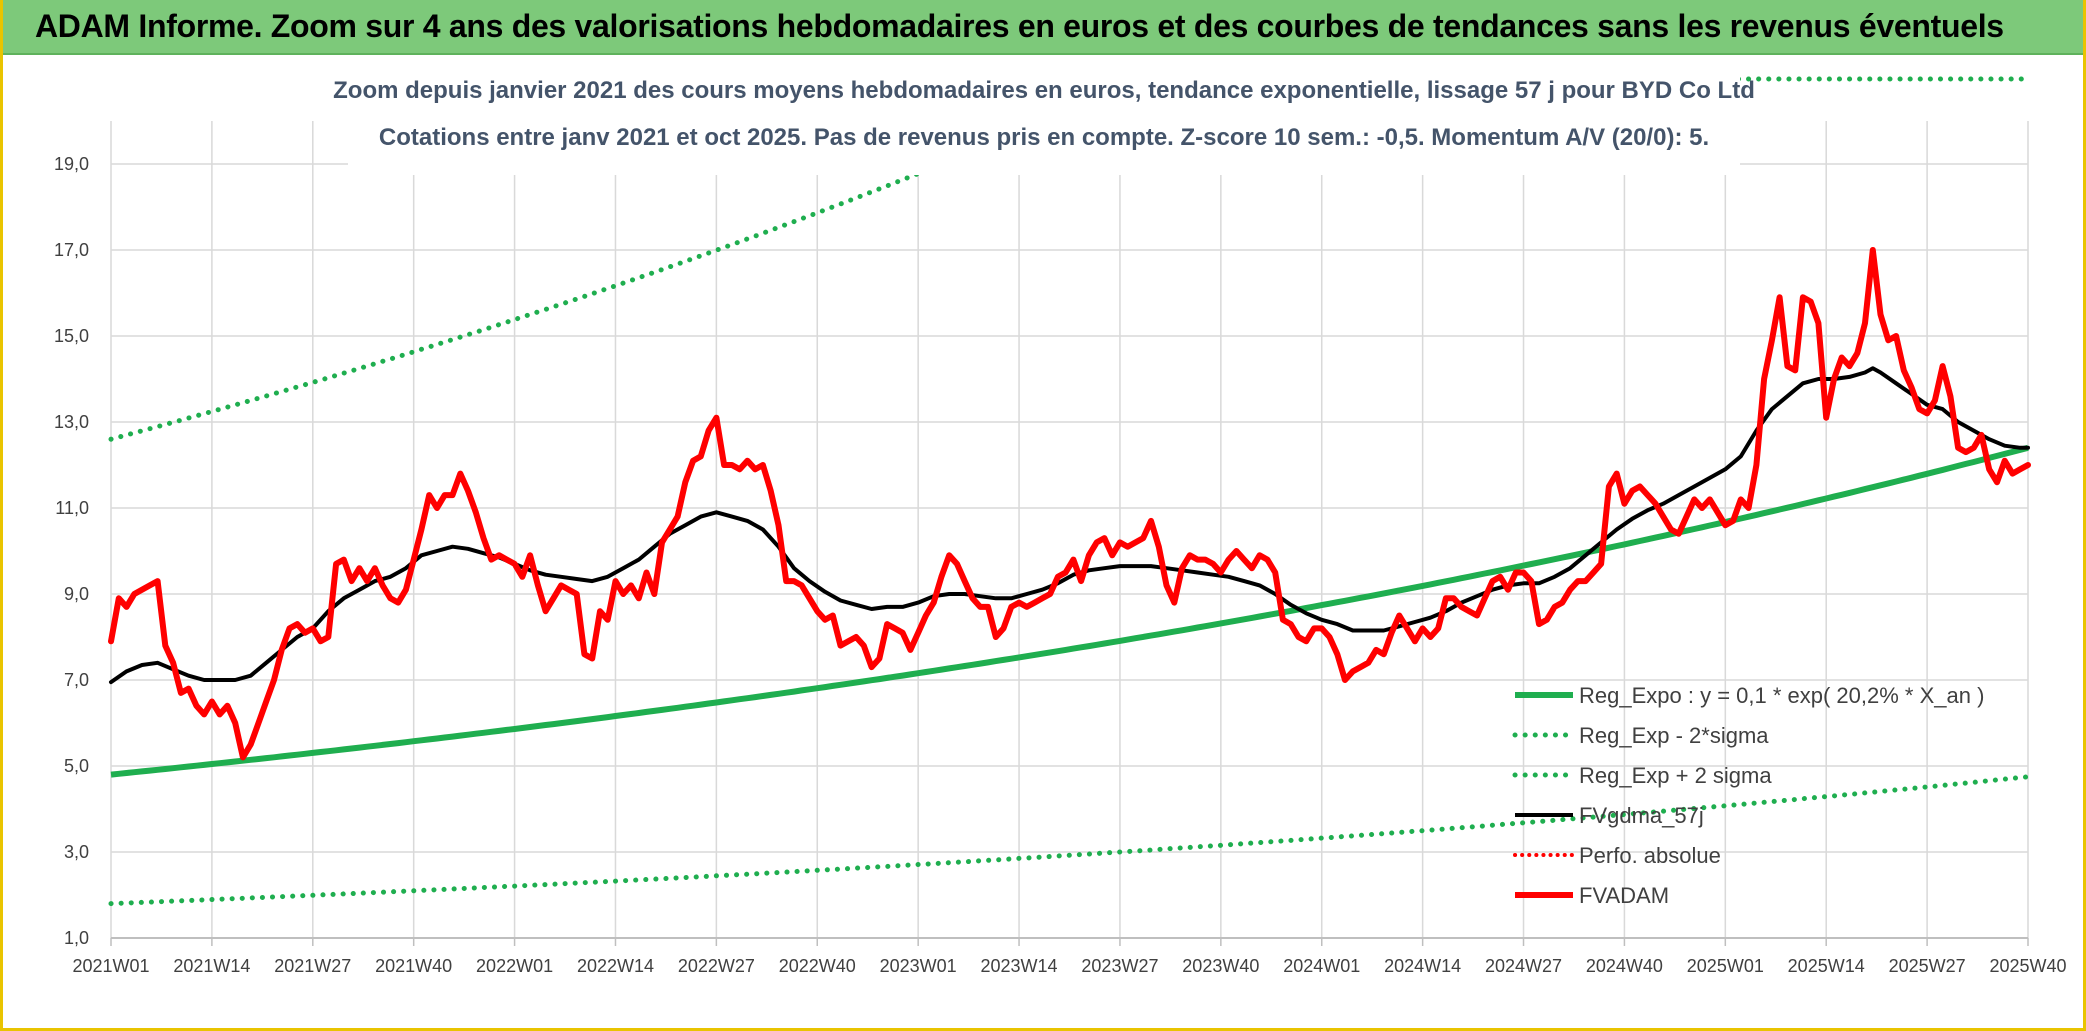  I want to click on y-tick-label: 17,0, so click(71, 250).